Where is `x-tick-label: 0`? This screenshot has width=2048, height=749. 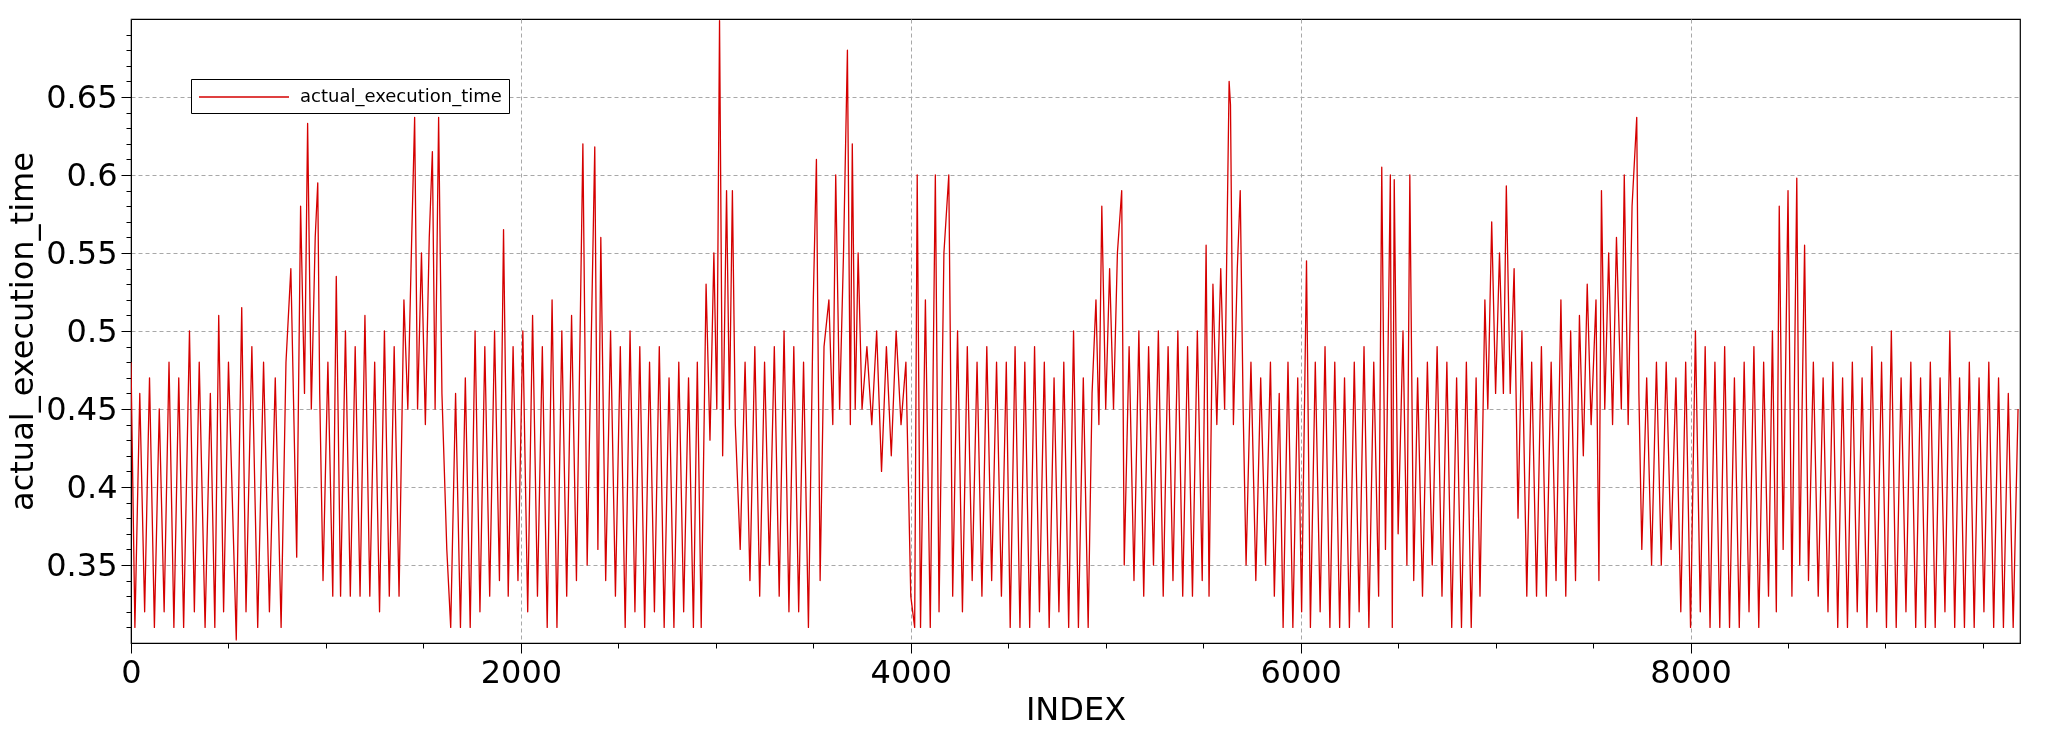
x-tick-label: 0 is located at coordinates (131, 671).